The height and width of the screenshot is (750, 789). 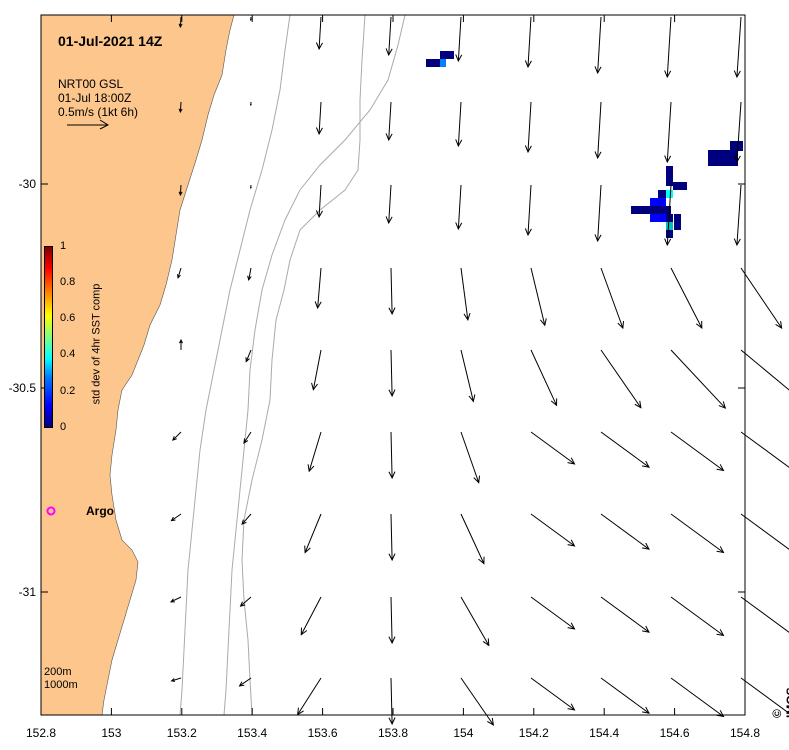 What do you see at coordinates (88, 124) in the screenshot?
I see `reference-arrow-icon` at bounding box center [88, 124].